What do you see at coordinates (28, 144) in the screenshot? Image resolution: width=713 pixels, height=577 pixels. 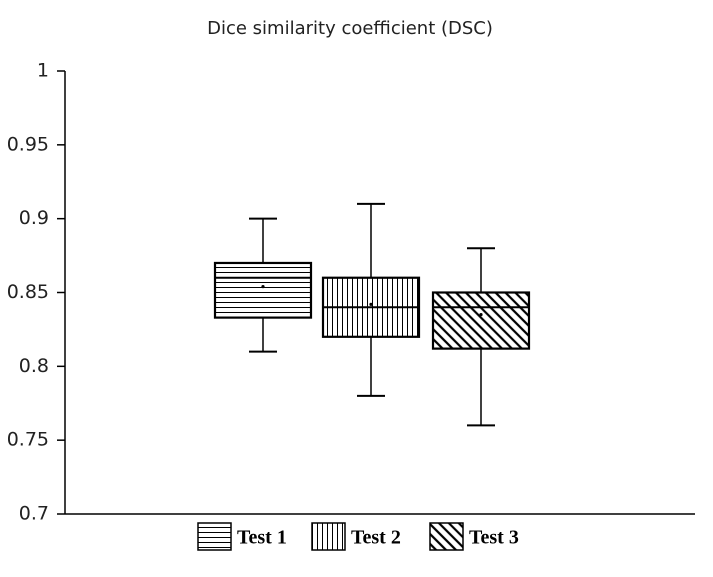 I see `y-tick-label: 0.95` at bounding box center [28, 144].